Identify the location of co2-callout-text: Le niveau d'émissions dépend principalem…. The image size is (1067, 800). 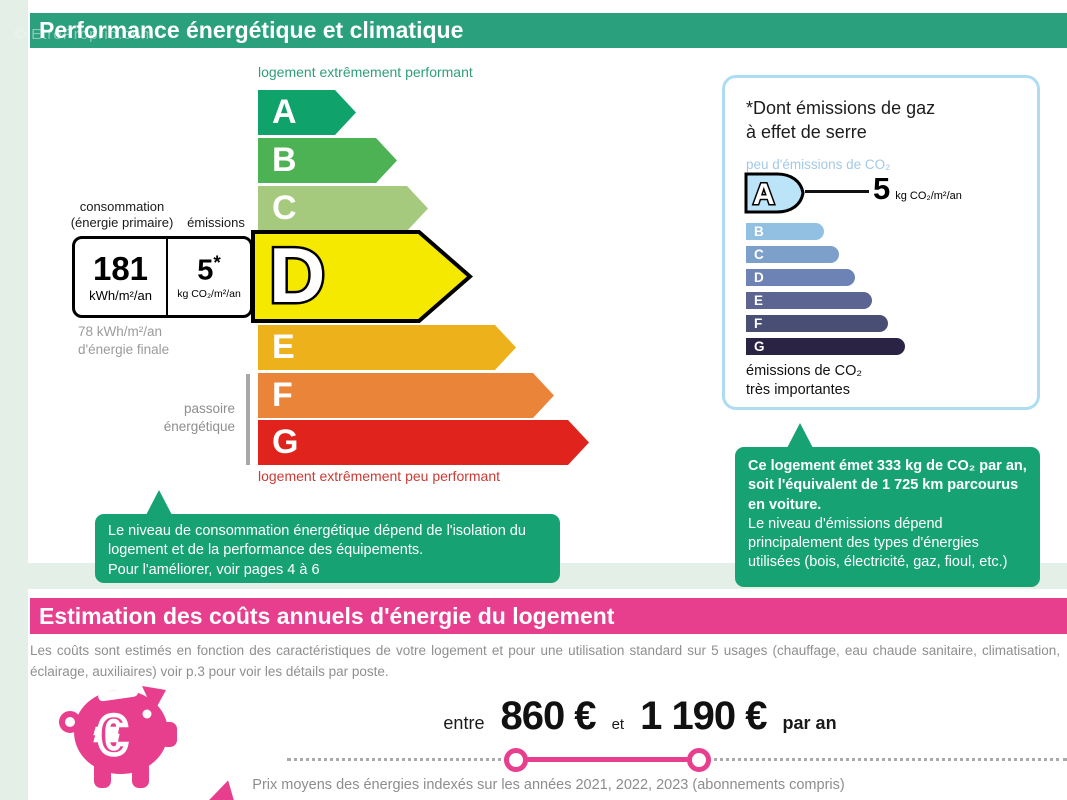
(878, 543).